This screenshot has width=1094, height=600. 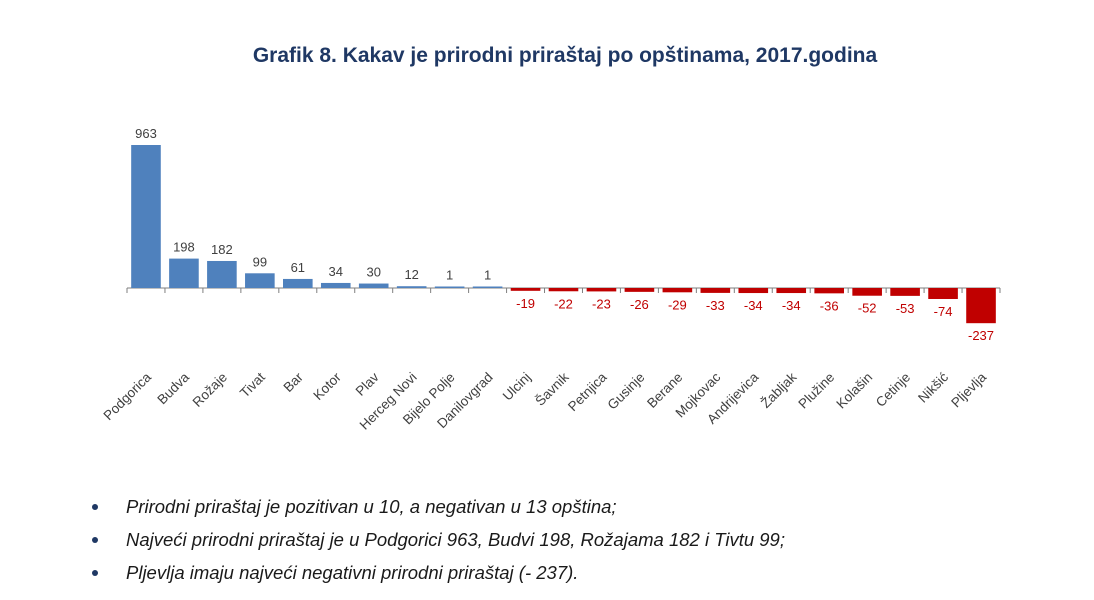 What do you see at coordinates (626, 391) in the screenshot?
I see `x-tick-label: Gusinje` at bounding box center [626, 391].